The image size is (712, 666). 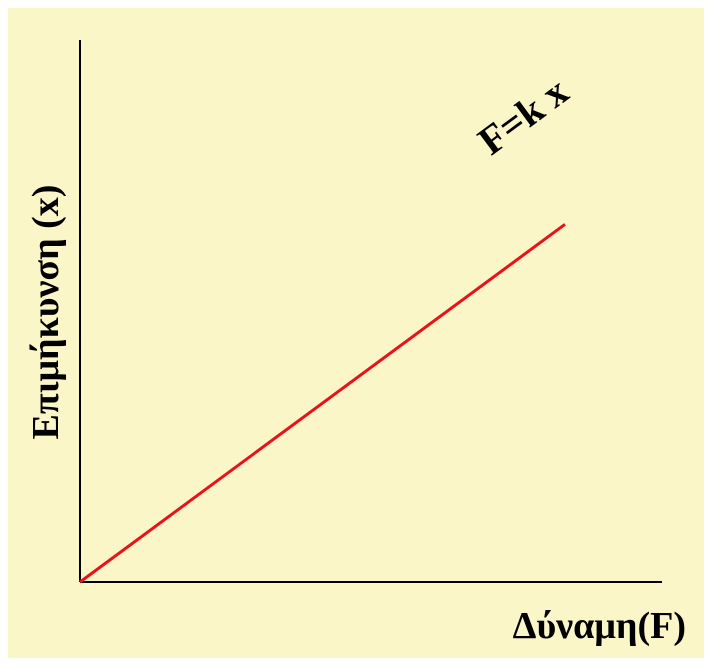 I want to click on x-axis-label: Δύναμη(F), so click(x=599, y=626).